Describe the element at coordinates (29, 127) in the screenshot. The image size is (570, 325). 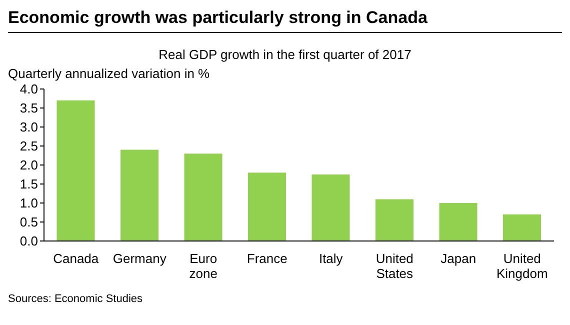
I see `y-tick-label: 3.0` at that location.